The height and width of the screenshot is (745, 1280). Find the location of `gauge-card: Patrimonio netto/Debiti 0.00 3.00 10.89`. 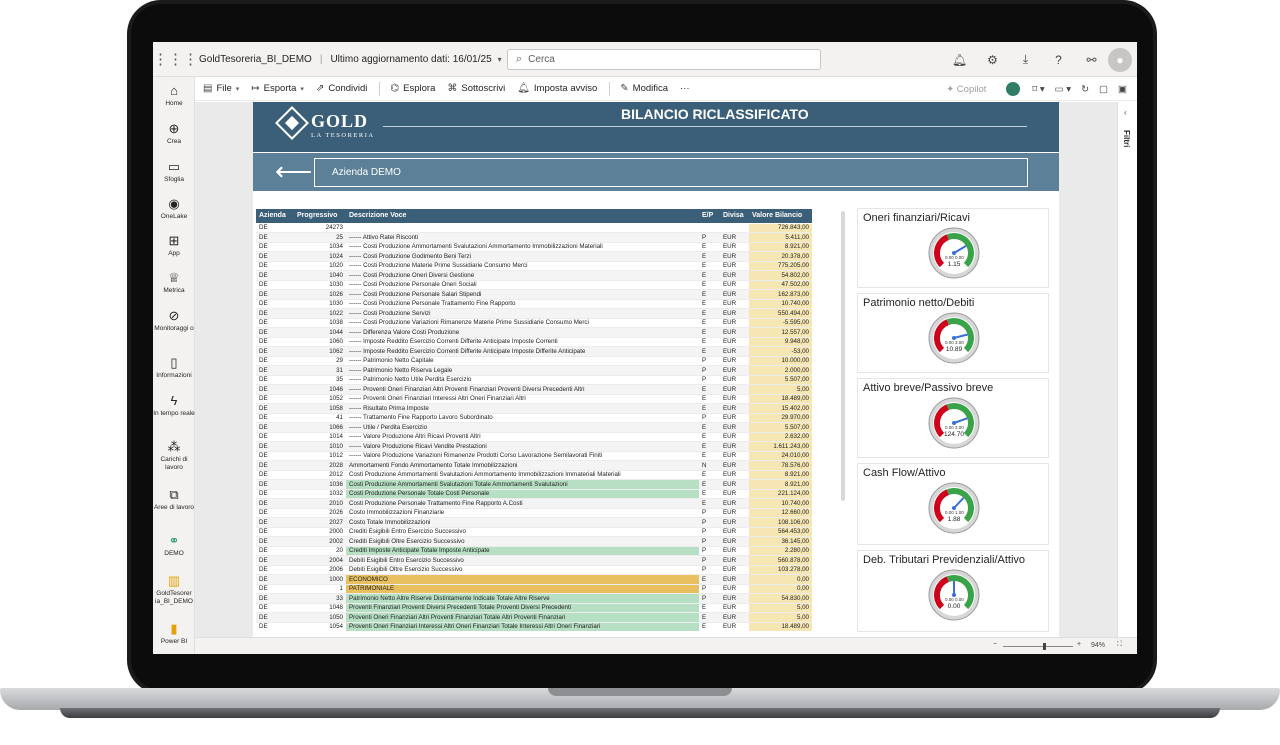

gauge-card: Patrimonio netto/Debiti 0.00 3.00 10.89 is located at coordinates (953, 333).